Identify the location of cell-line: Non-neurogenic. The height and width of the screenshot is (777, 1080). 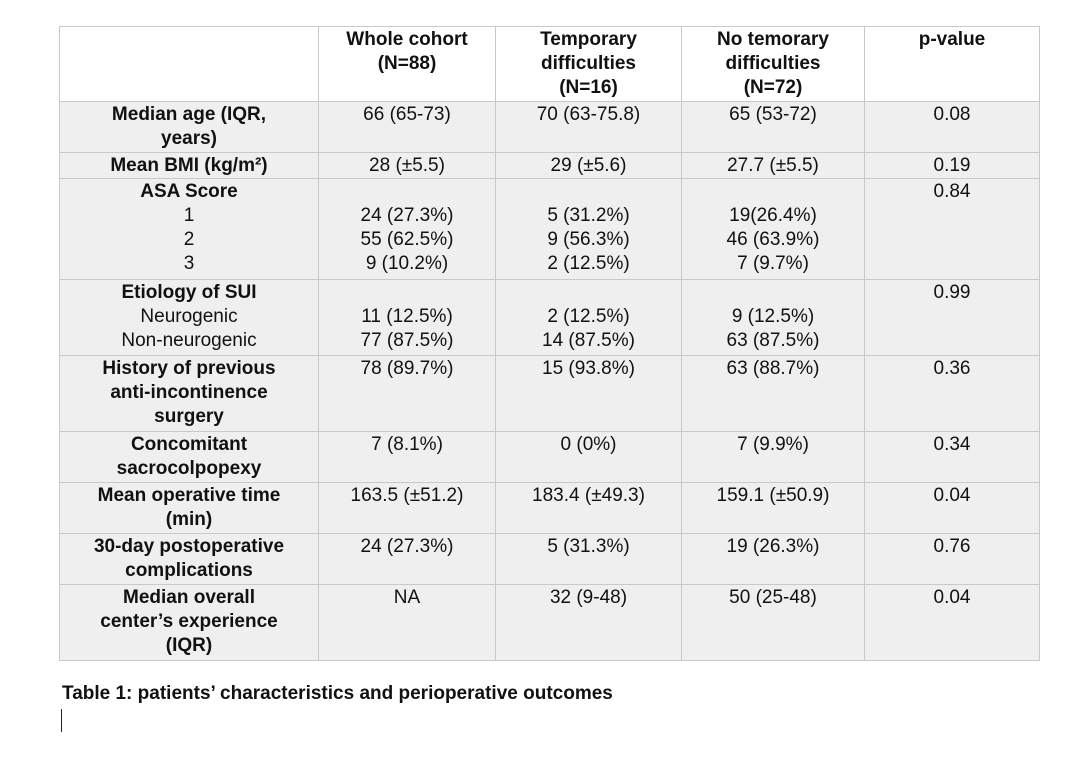
(189, 340).